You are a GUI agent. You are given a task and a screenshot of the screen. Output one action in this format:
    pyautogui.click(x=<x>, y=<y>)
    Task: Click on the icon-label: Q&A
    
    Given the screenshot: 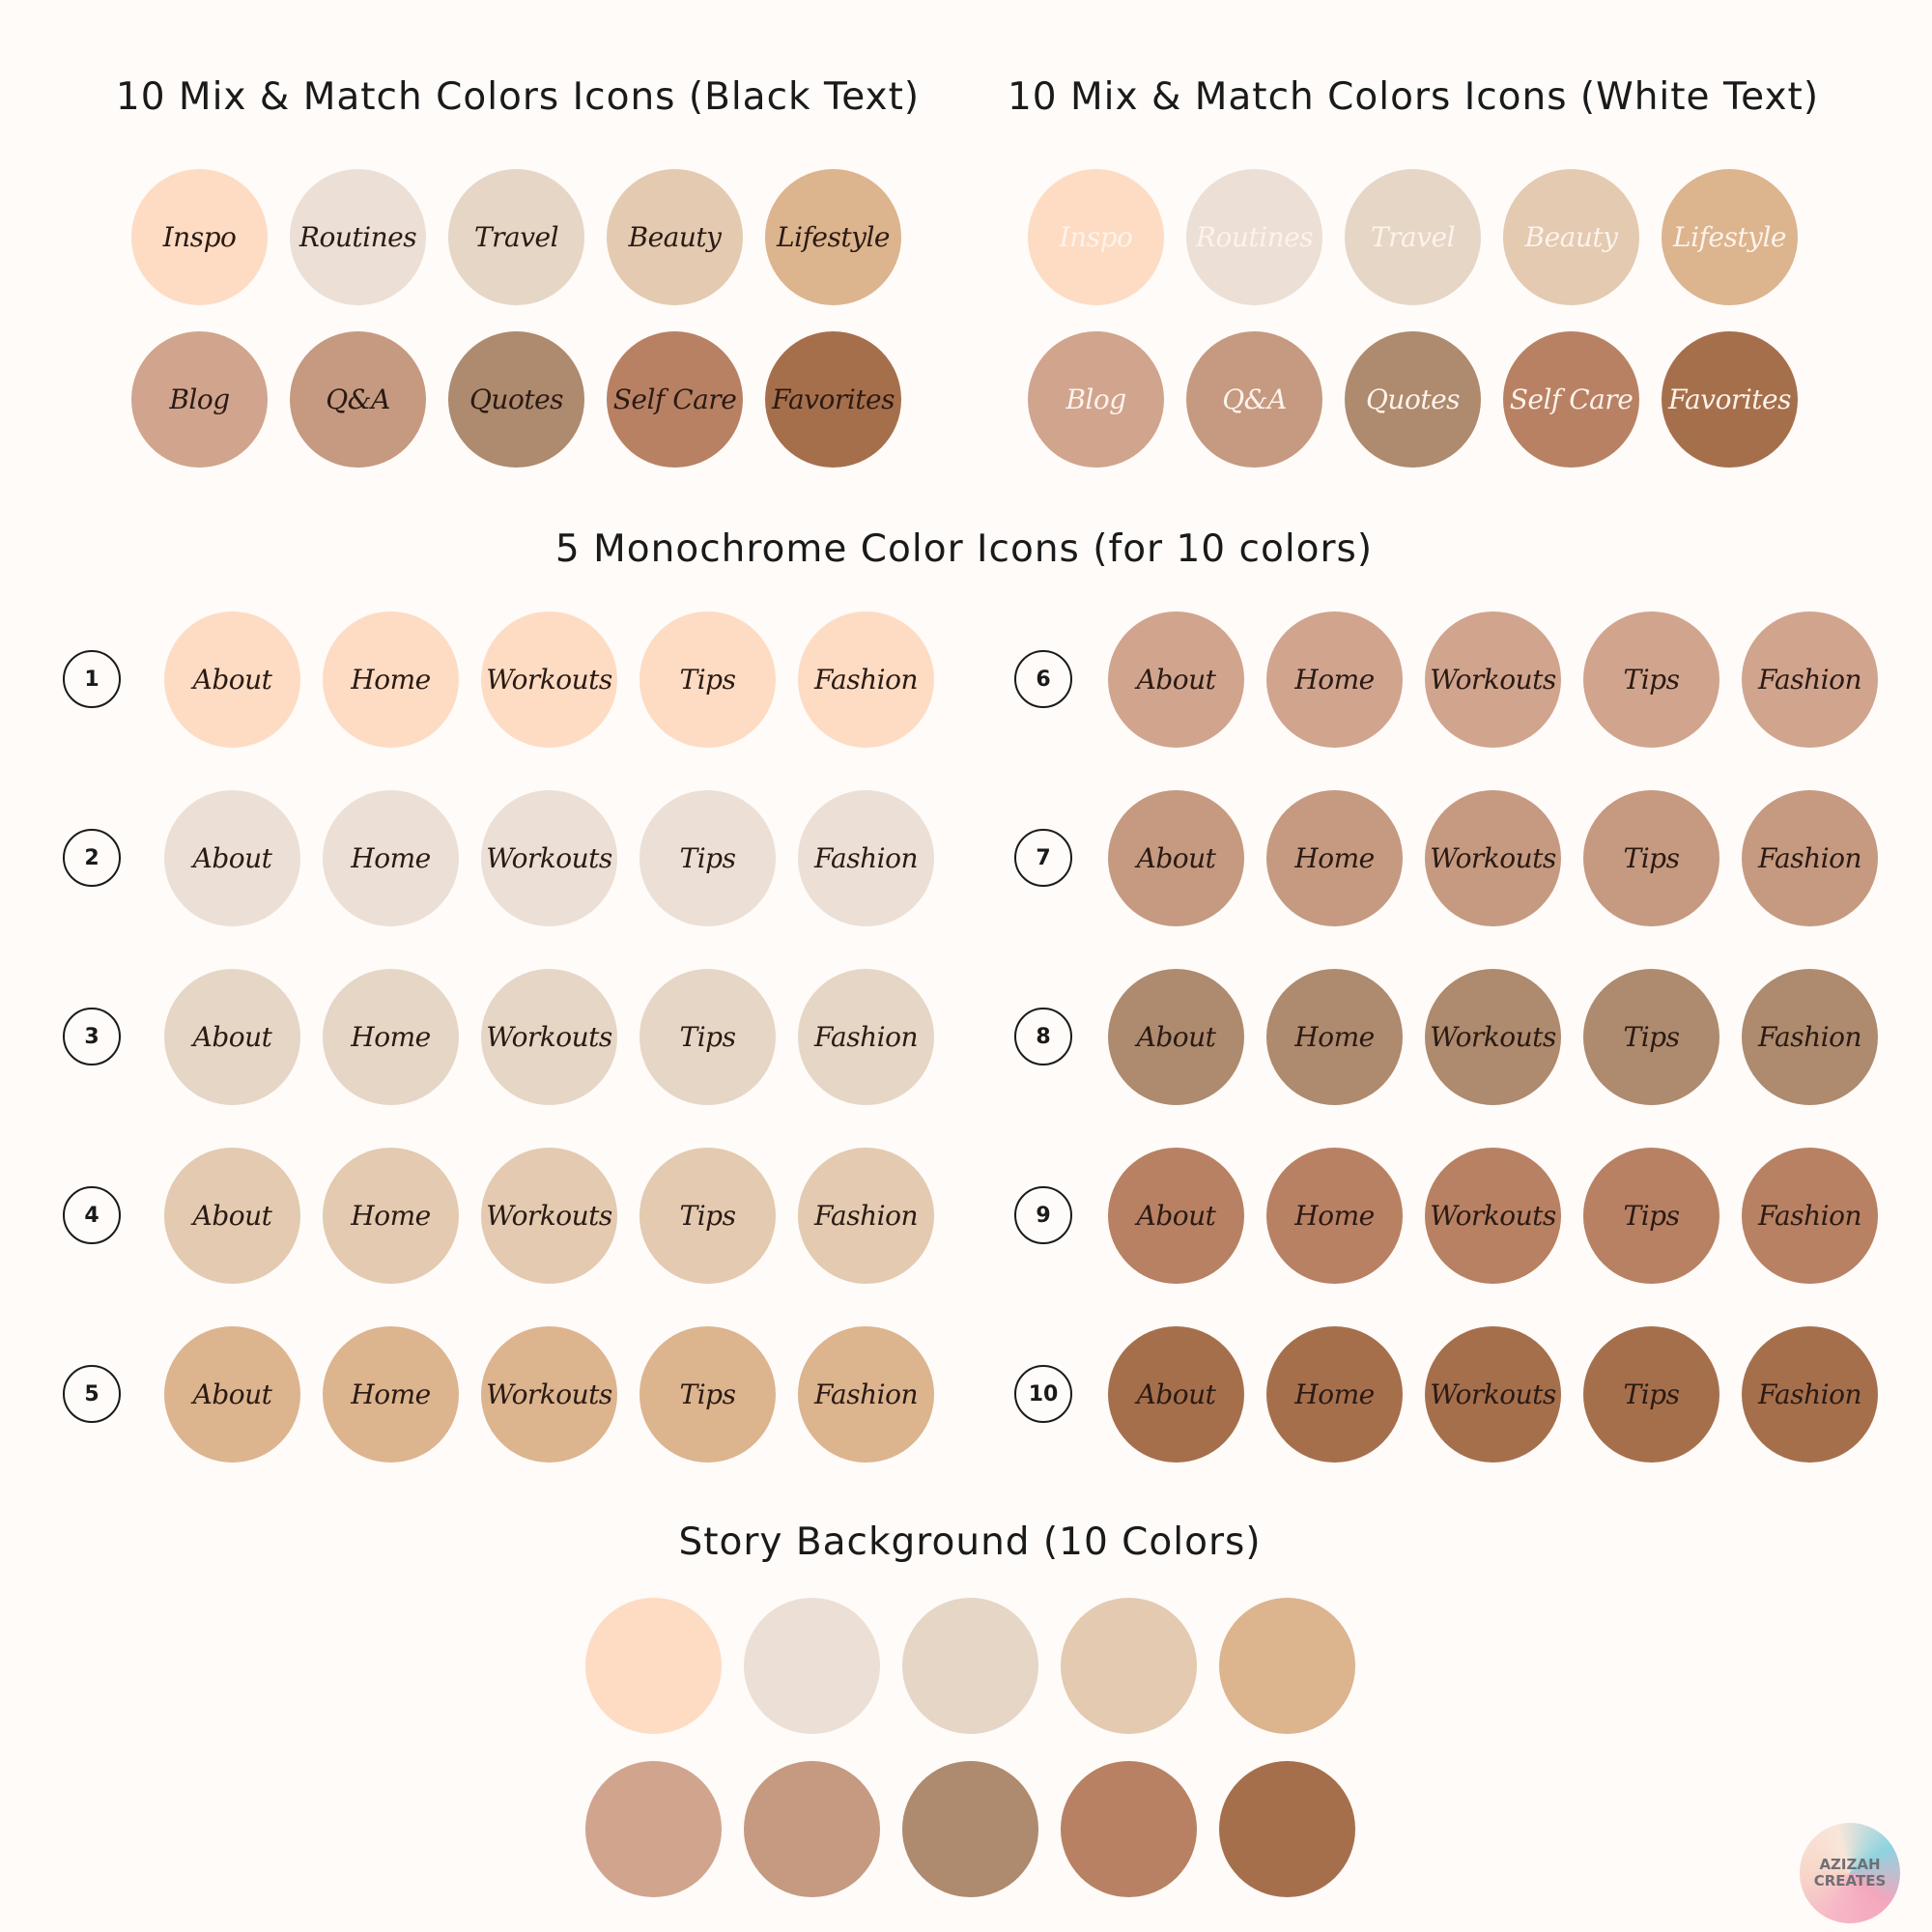 What is the action you would take?
    pyautogui.click(x=1254, y=399)
    